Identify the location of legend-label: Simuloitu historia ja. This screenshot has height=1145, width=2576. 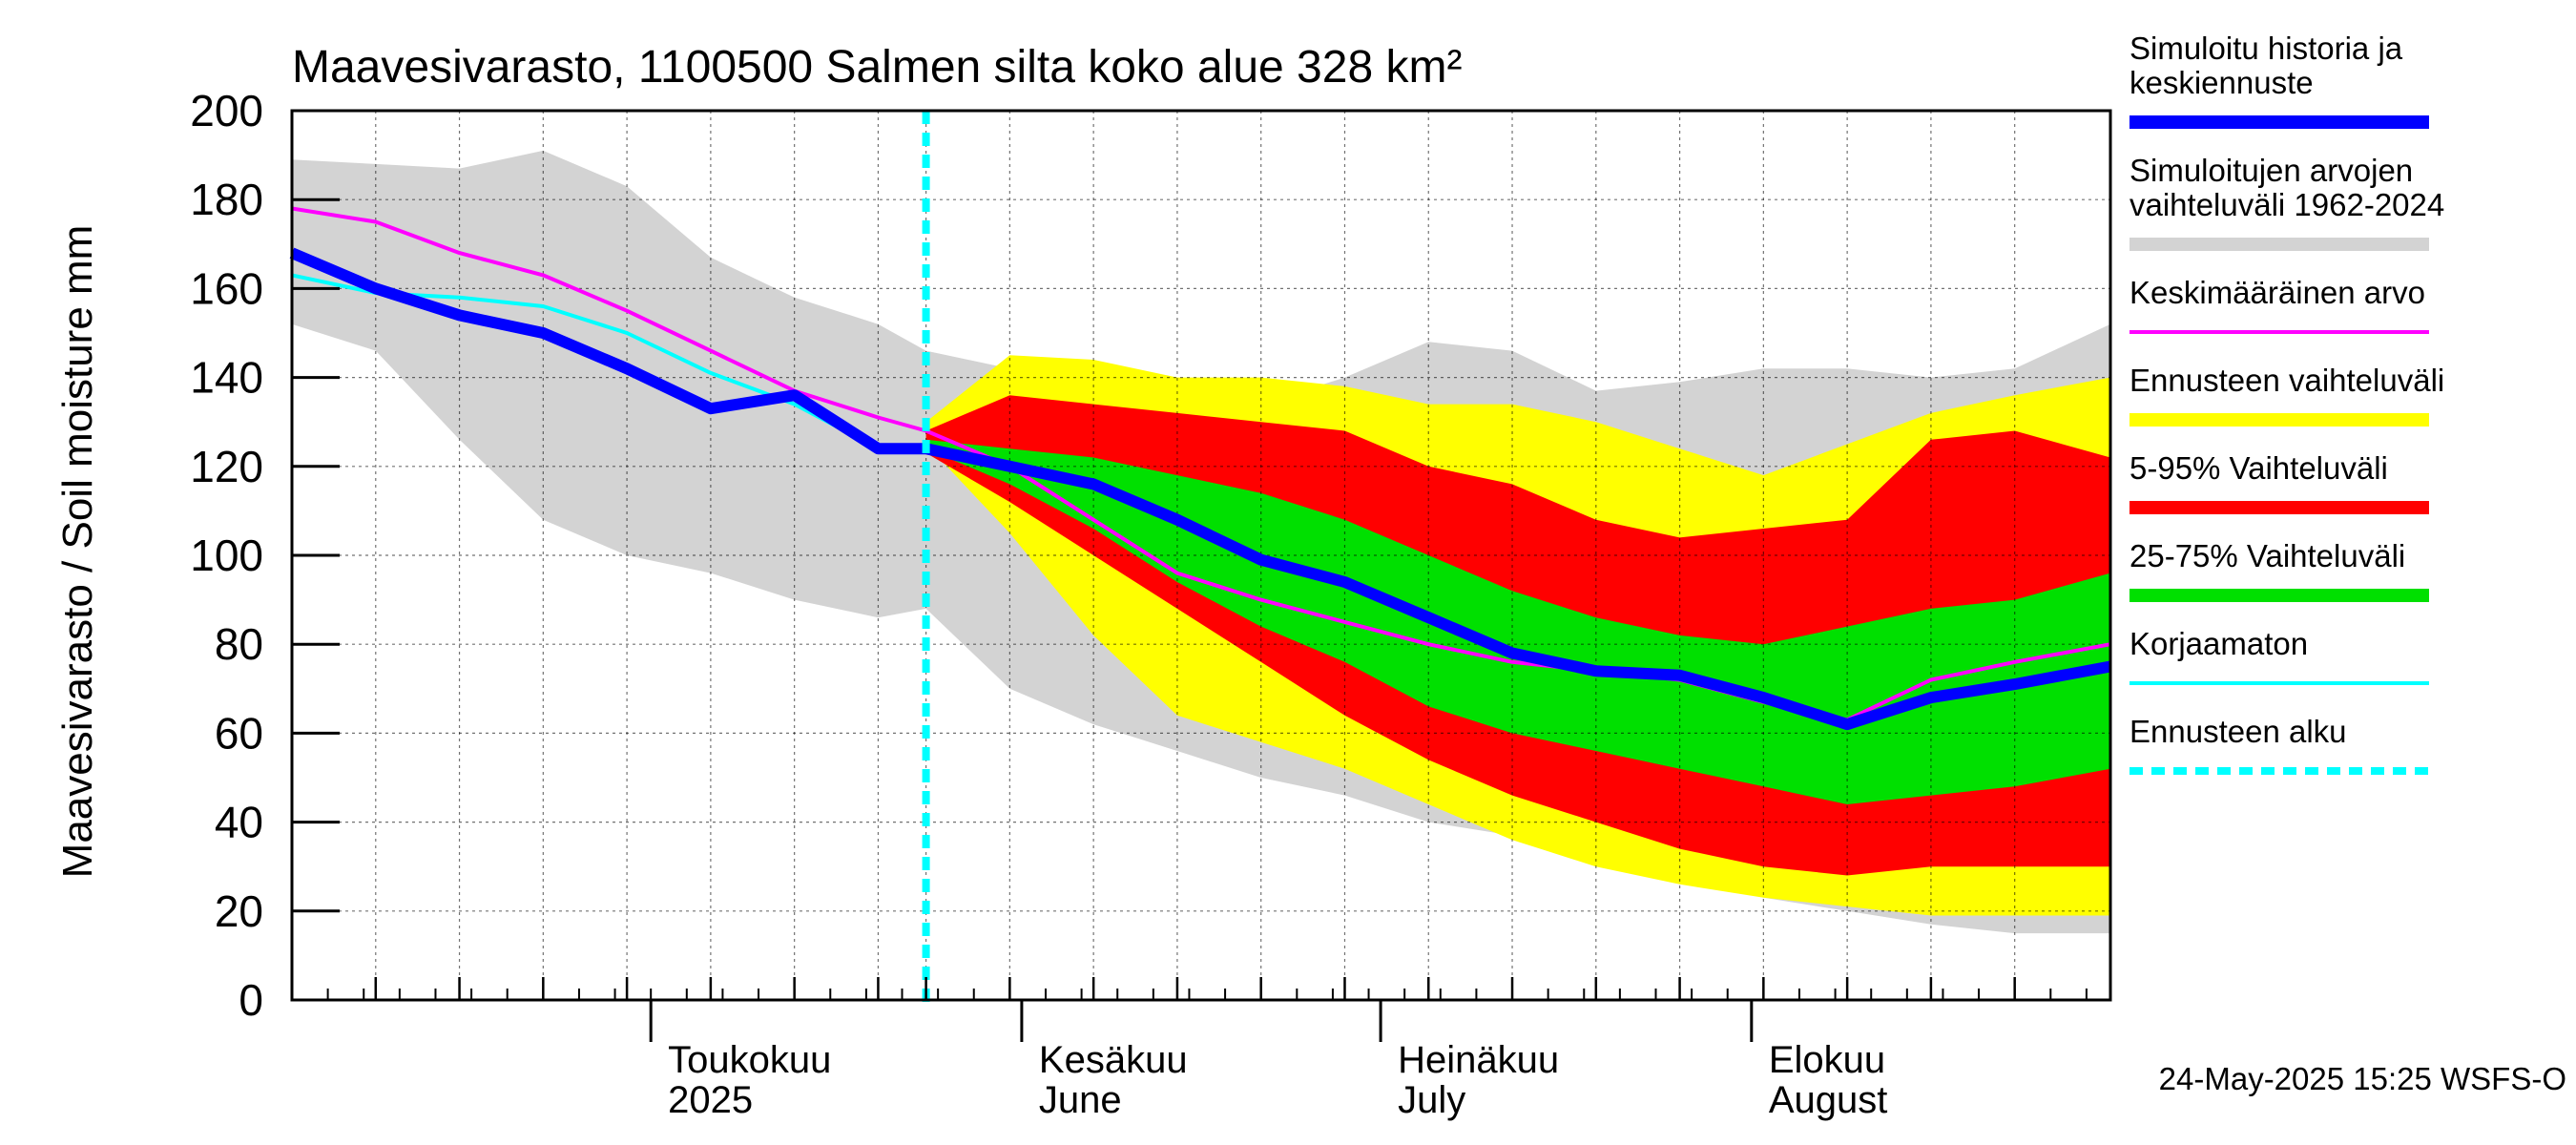
(2266, 48).